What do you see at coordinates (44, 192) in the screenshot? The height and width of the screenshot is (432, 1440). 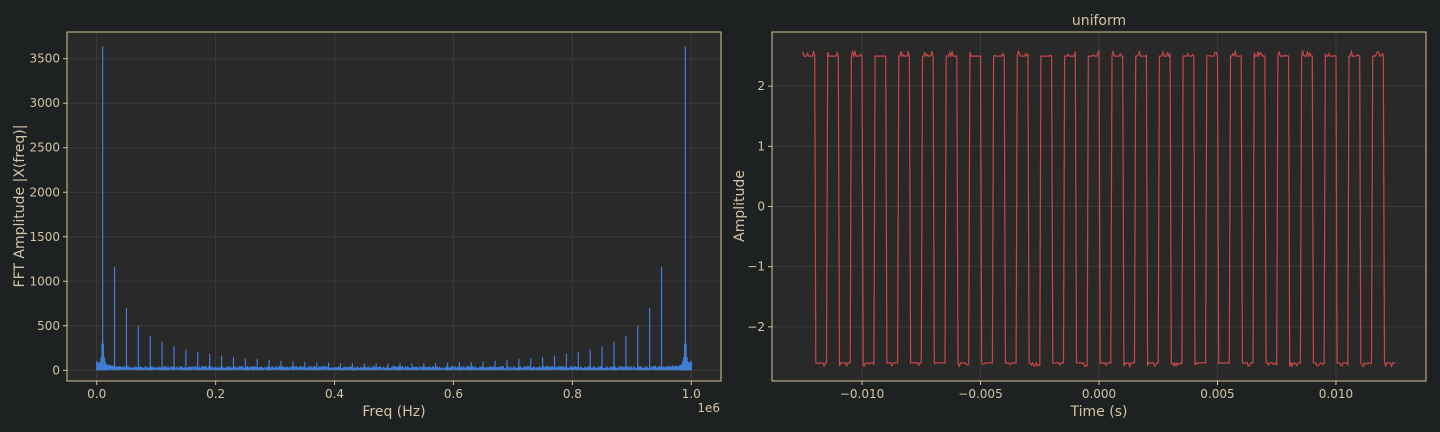 I see `y-tick-label: 2000` at bounding box center [44, 192].